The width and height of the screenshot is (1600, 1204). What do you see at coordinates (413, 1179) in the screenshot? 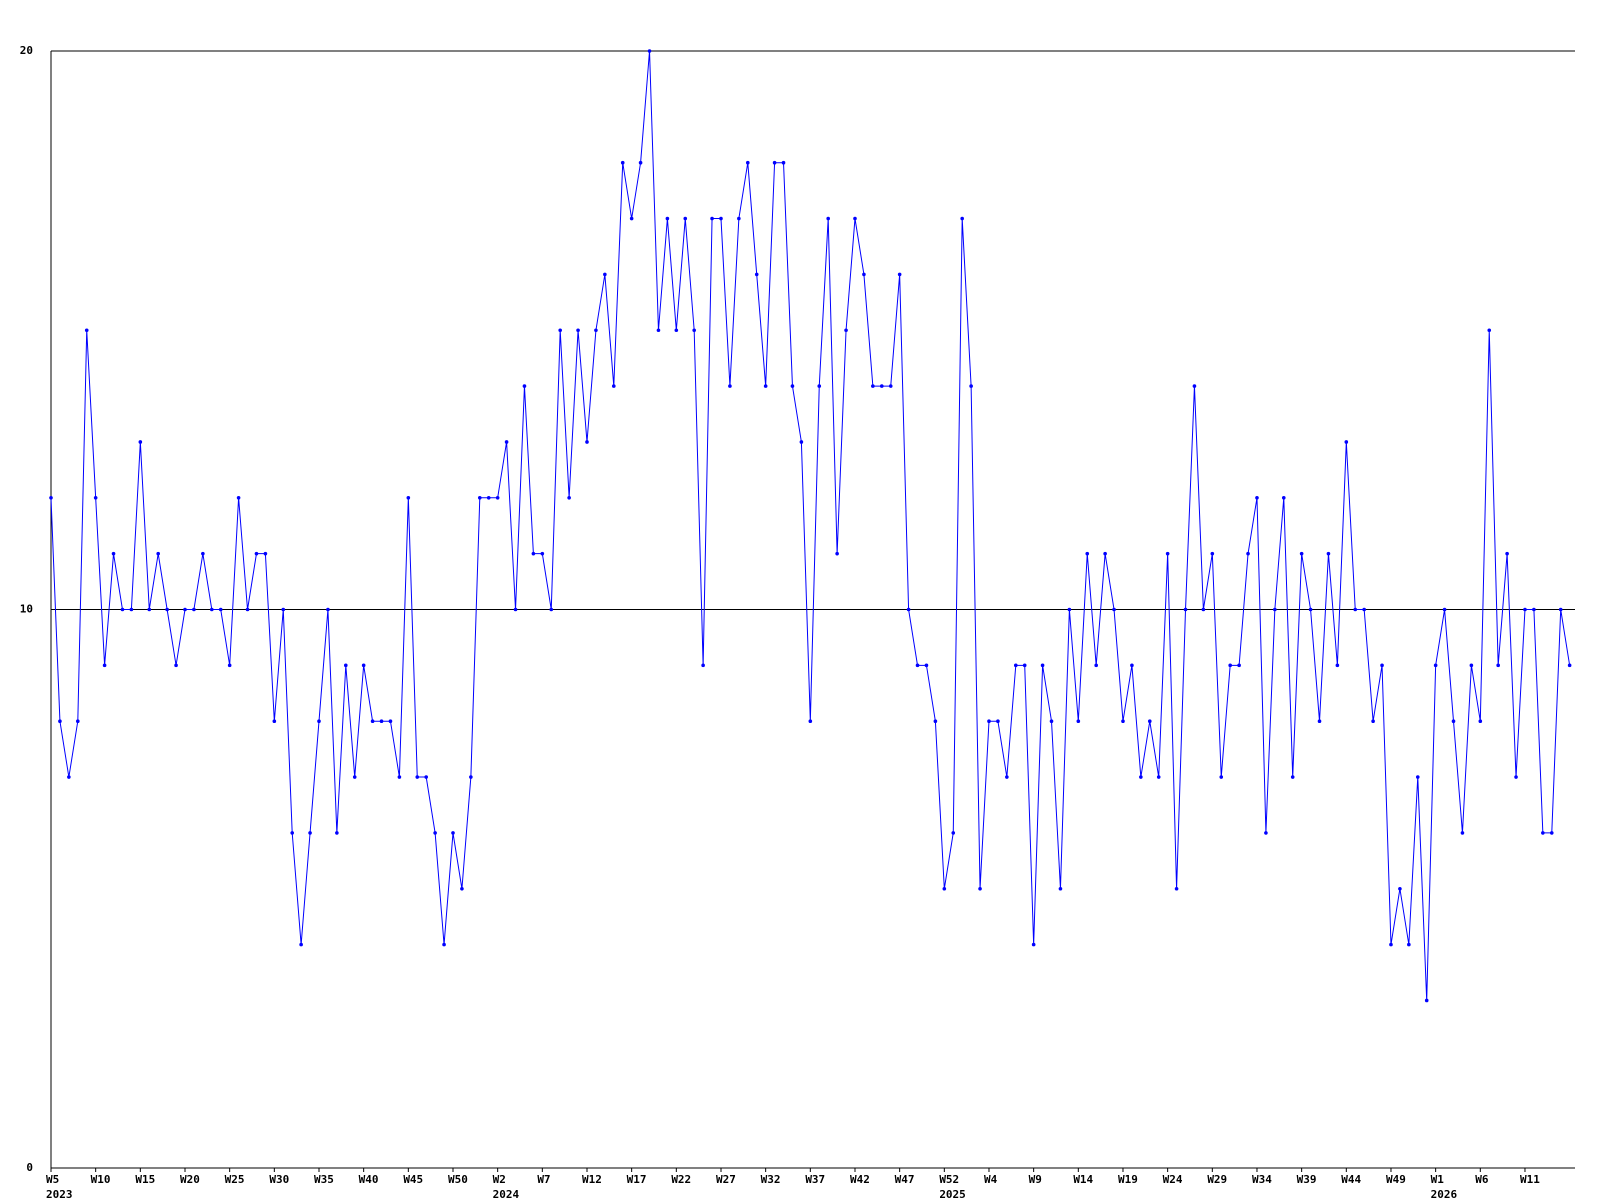
I see `x-tick-label: W45` at bounding box center [413, 1179].